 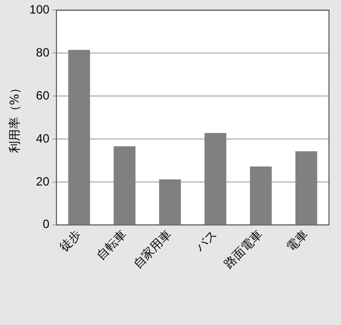 I want to click on x-tick-label: 路面電車, so click(x=243, y=249).